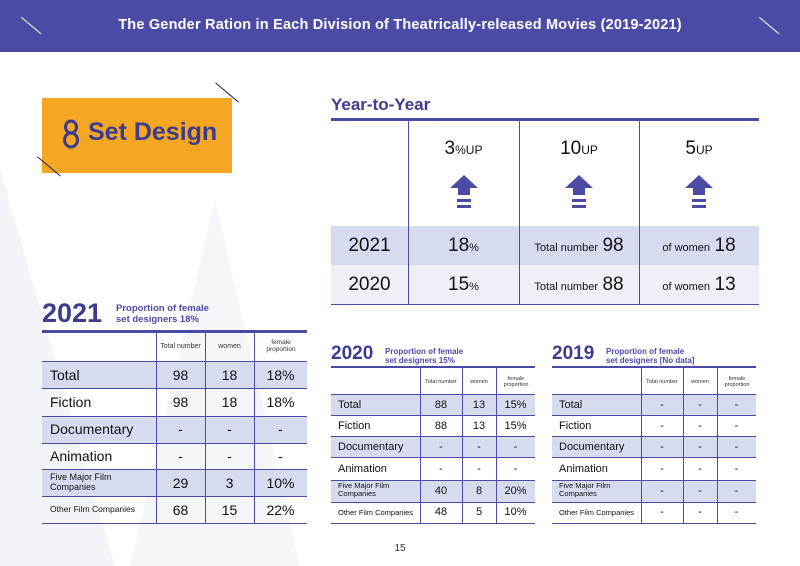 This screenshot has width=800, height=566. What do you see at coordinates (441, 426) in the screenshot?
I see `cell-total: 88` at bounding box center [441, 426].